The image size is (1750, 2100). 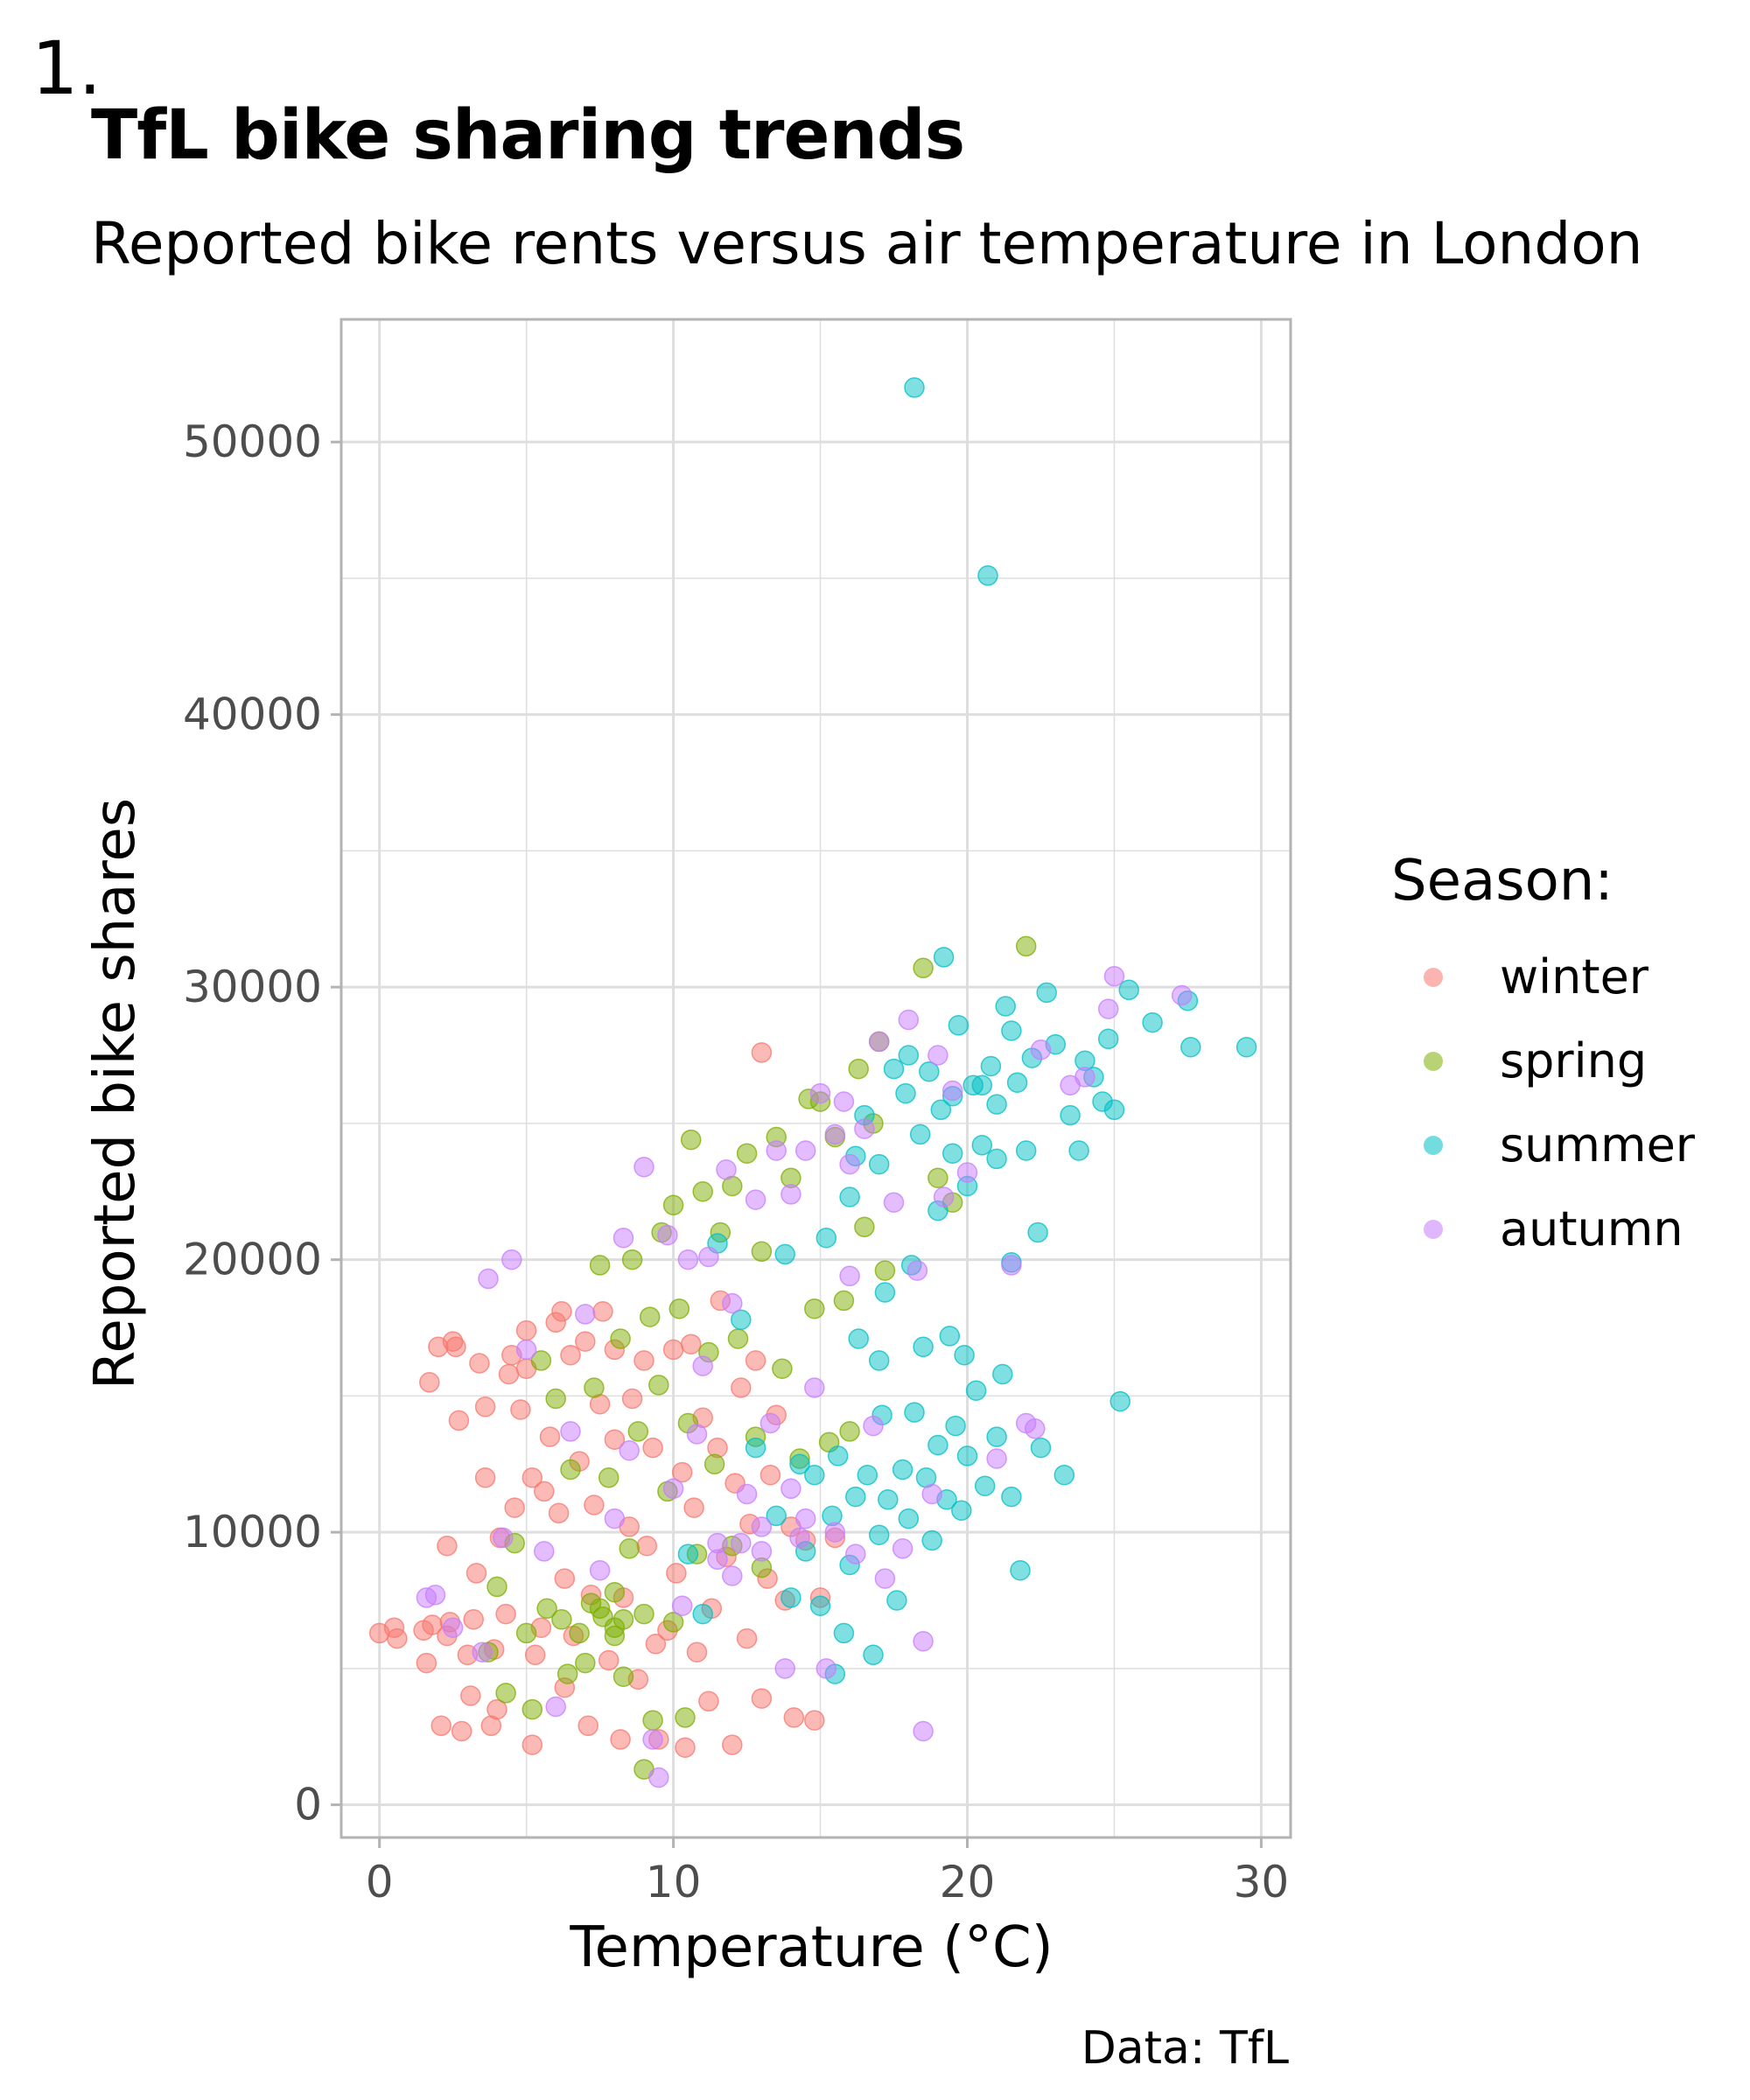 I want to click on chart-title: TfL bike sharing trends, so click(x=528, y=135).